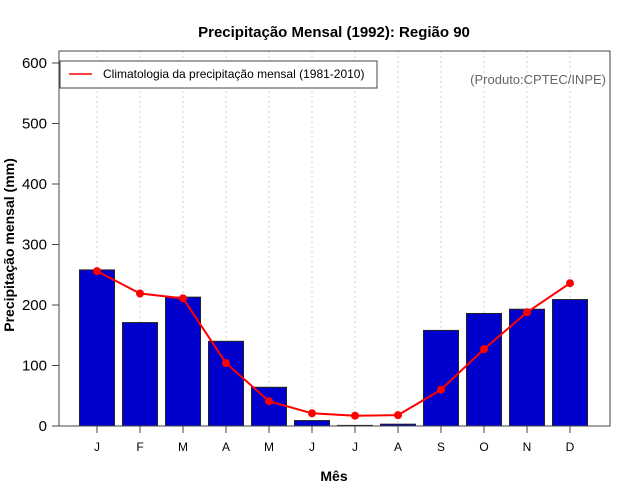 The height and width of the screenshot is (500, 640). Describe the element at coordinates (333, 476) in the screenshot. I see `x-axis-label: Mês` at that location.